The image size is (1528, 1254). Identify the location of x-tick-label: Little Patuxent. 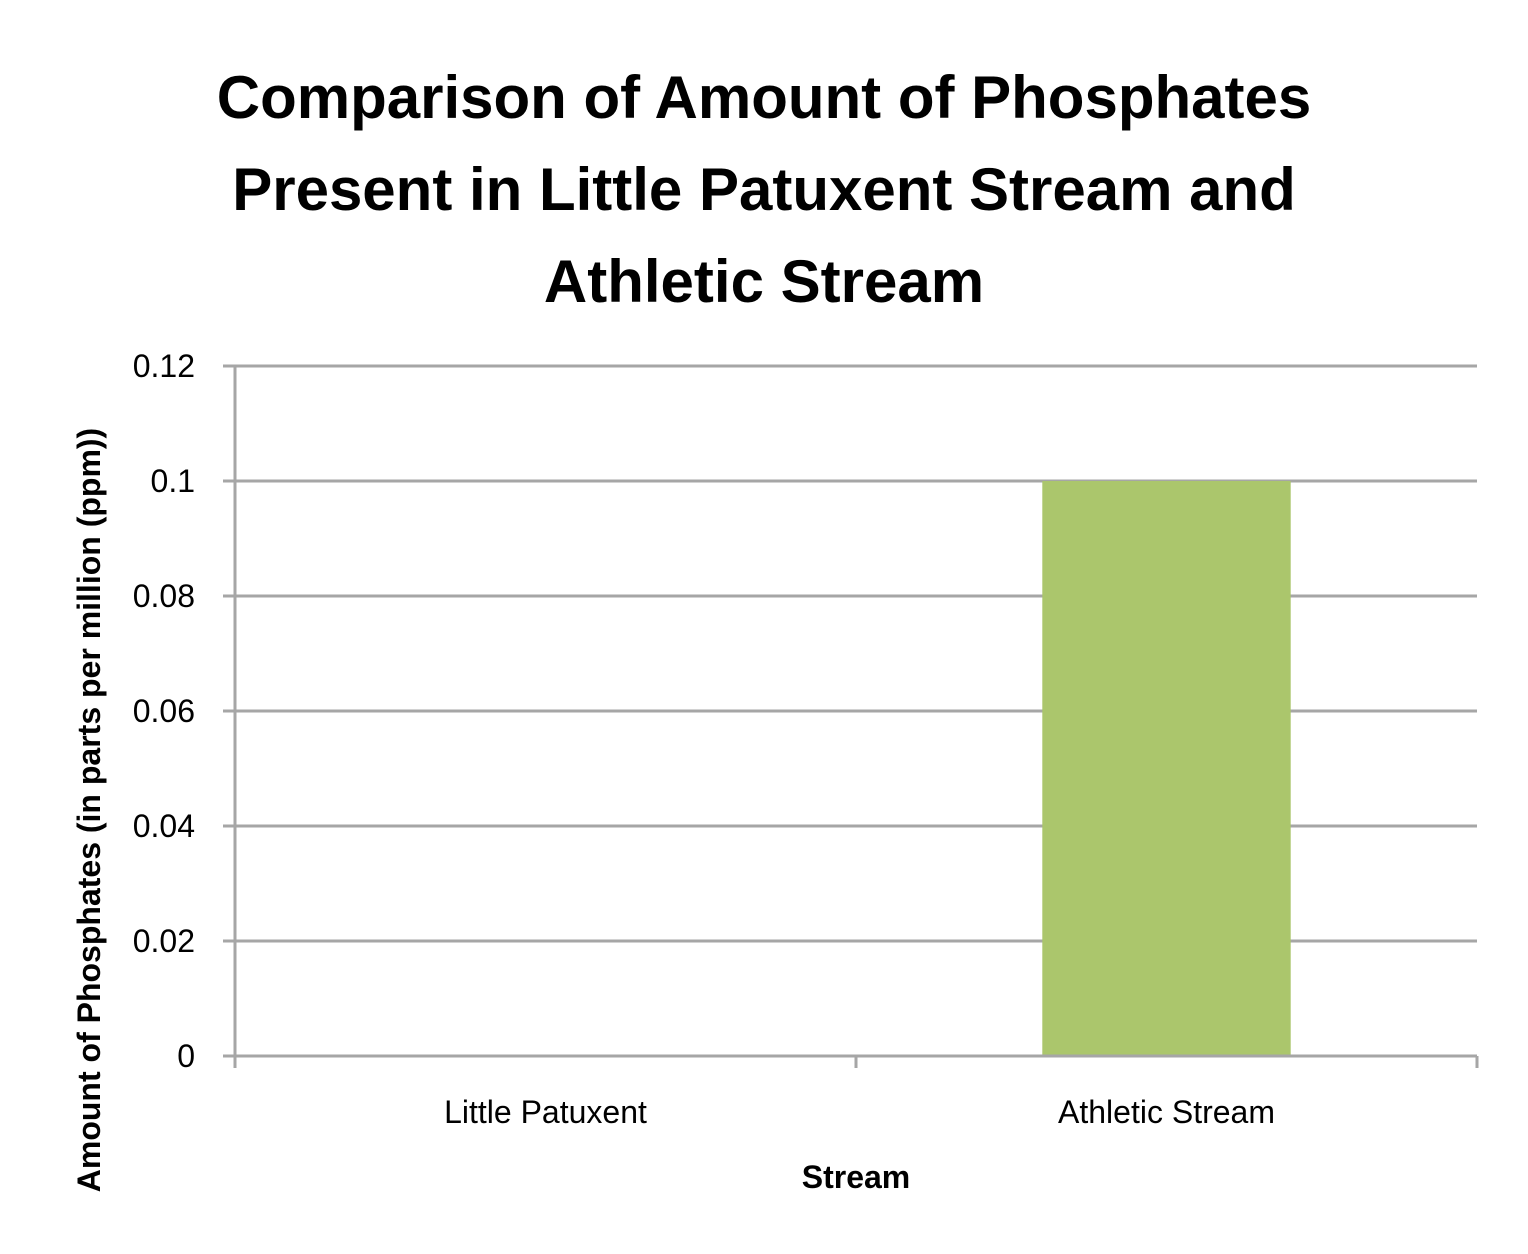
(545, 1112).